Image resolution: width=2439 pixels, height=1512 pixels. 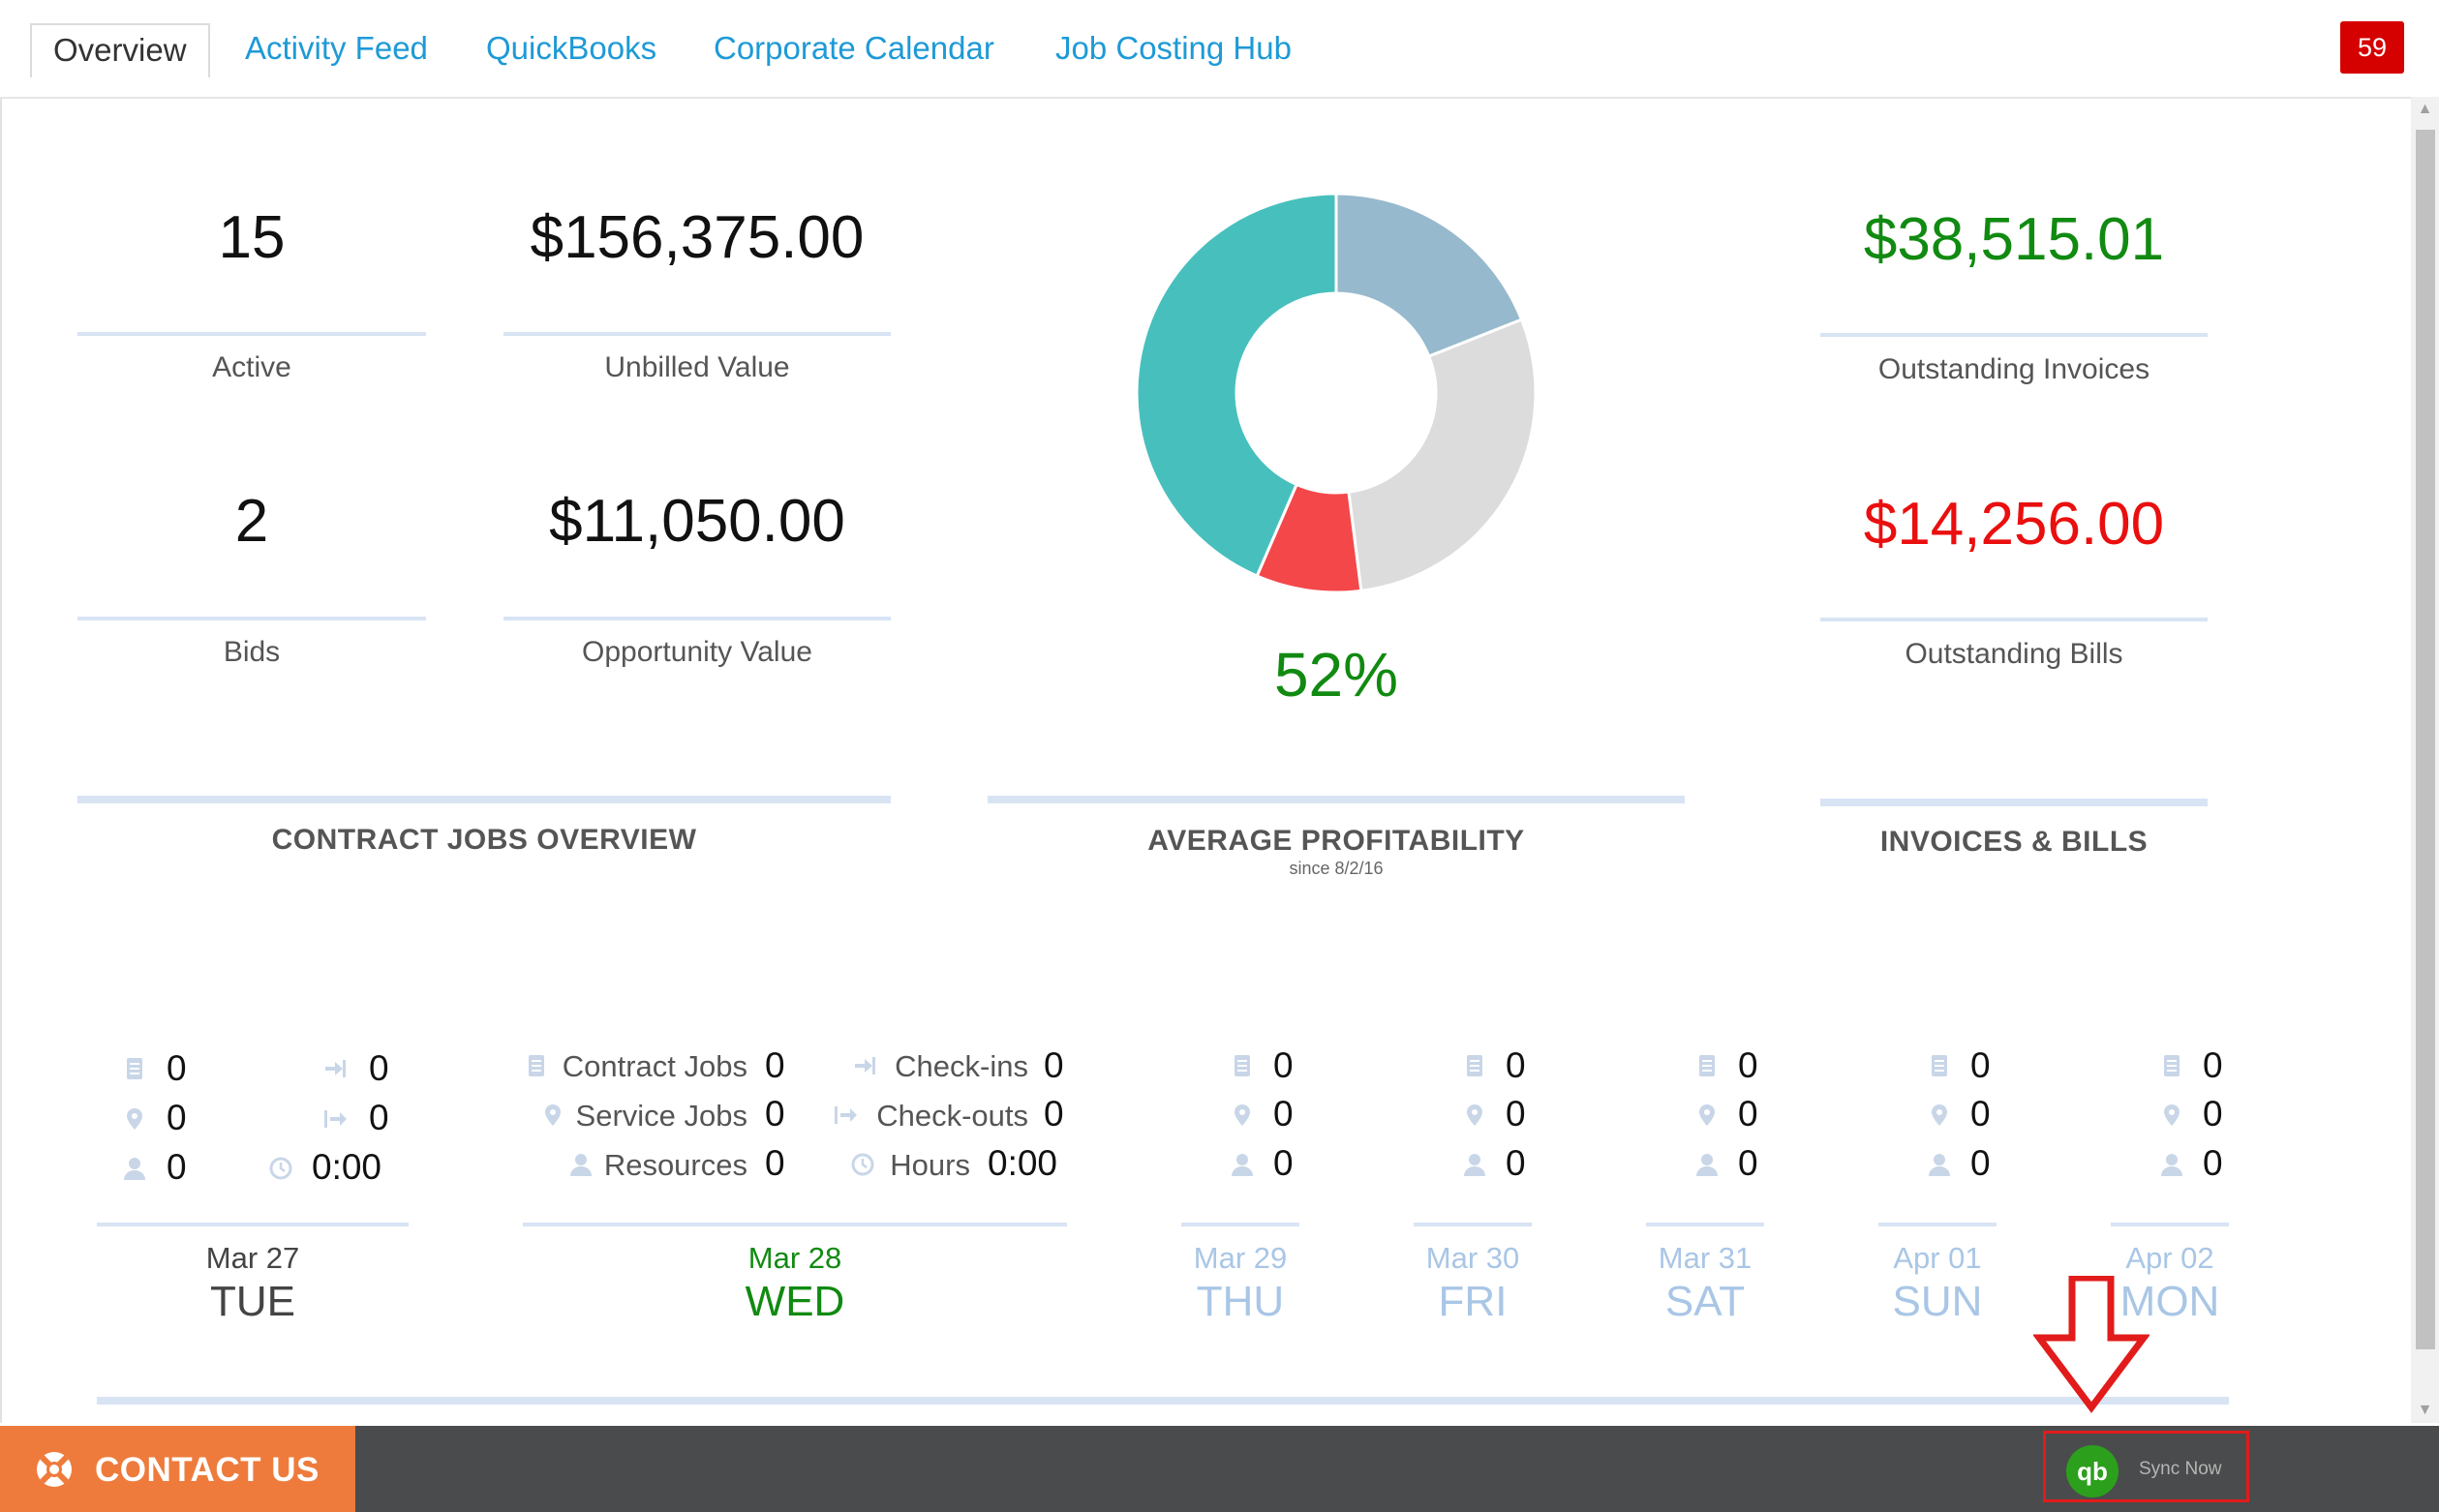 I want to click on outstanding-bills-value: $14,256.00, so click(x=2014, y=524).